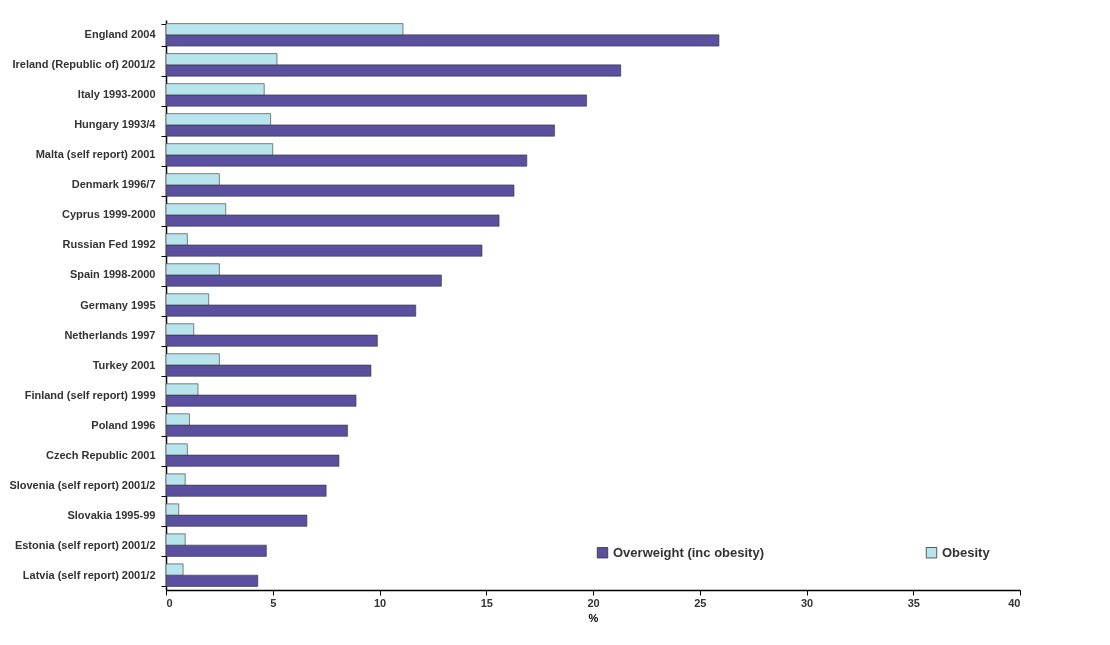 This screenshot has height=645, width=1110. I want to click on y-tick-label: Finland (self report) 1999, so click(90, 394).